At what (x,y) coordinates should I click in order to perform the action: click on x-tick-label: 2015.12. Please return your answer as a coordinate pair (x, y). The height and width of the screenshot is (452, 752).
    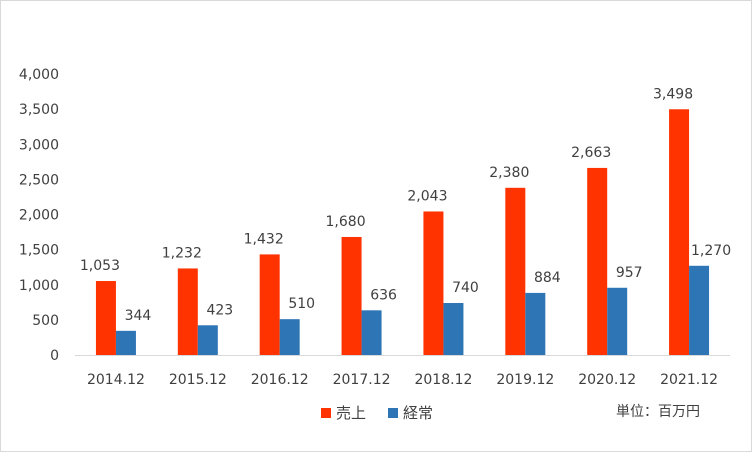
    Looking at the image, I should click on (198, 380).